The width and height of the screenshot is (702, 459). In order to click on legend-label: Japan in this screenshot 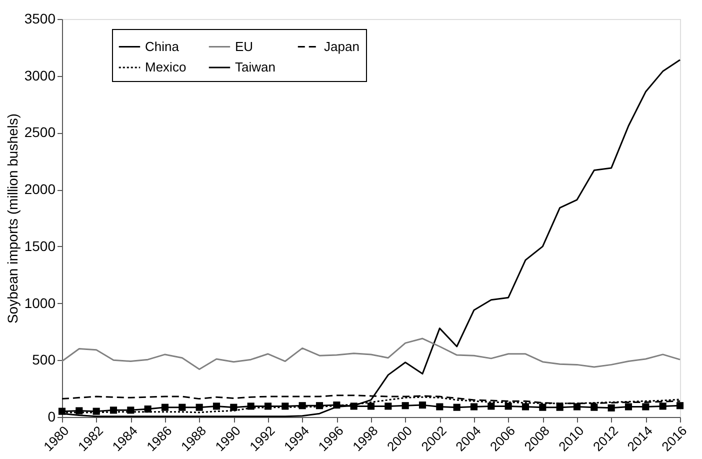, I will do `click(342, 46)`.